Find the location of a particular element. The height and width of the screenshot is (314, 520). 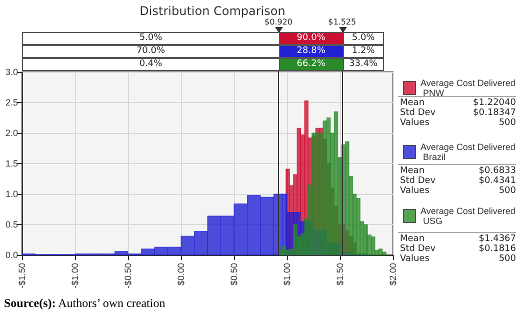

legend-label: Average Cost Delivered Brazil is located at coordinates (468, 152).